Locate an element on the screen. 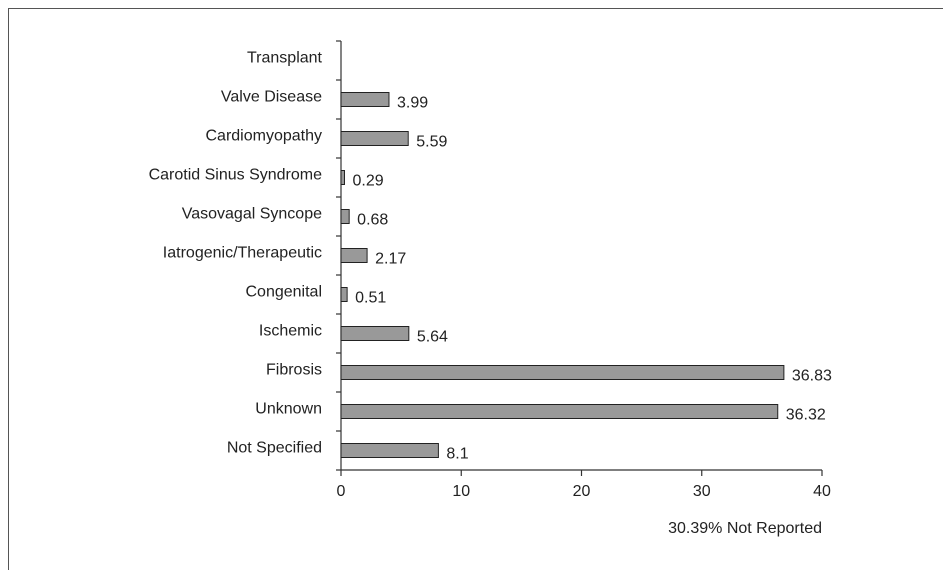  value-label: 2.17 is located at coordinates (390, 259).